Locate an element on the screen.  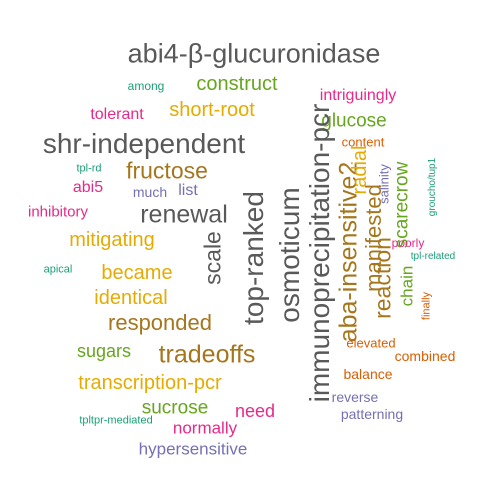
cloud-word: mitigating is located at coordinates (112, 240).